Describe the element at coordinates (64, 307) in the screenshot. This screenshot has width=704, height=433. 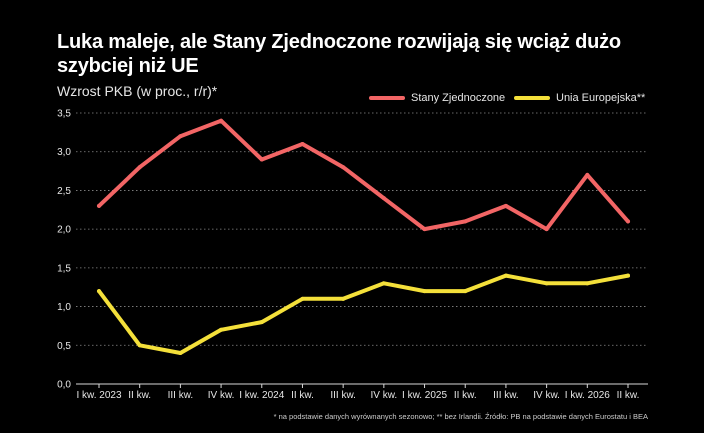
I see `y-tick-label: 1,0` at that location.